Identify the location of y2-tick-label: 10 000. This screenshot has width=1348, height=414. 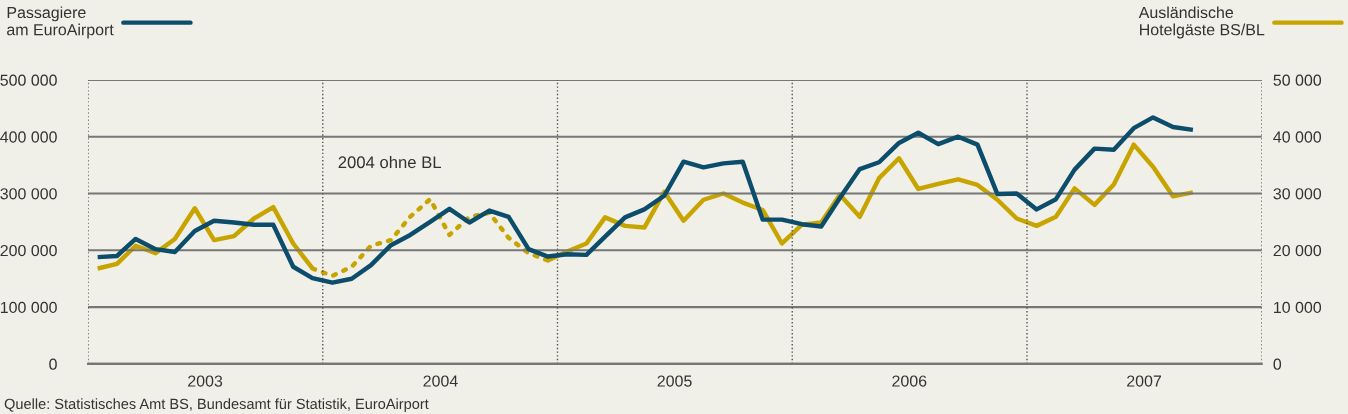
(1298, 307).